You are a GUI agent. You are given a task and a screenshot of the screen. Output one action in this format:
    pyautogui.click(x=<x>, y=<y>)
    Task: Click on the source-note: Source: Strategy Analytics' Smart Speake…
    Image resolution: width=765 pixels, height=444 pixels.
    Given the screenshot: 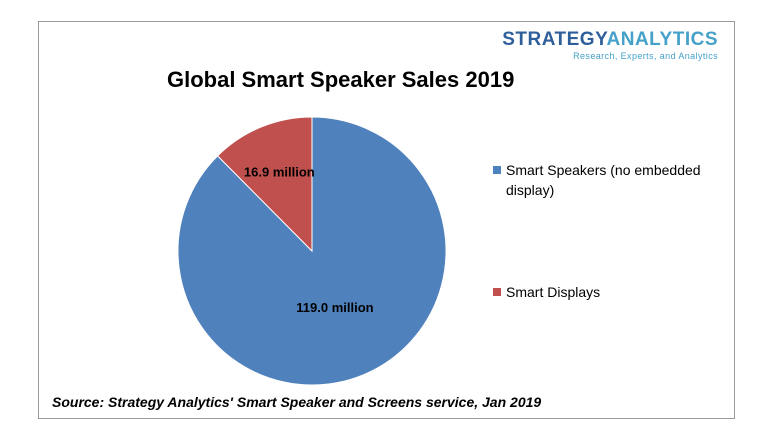 What is the action you would take?
    pyautogui.click(x=297, y=402)
    